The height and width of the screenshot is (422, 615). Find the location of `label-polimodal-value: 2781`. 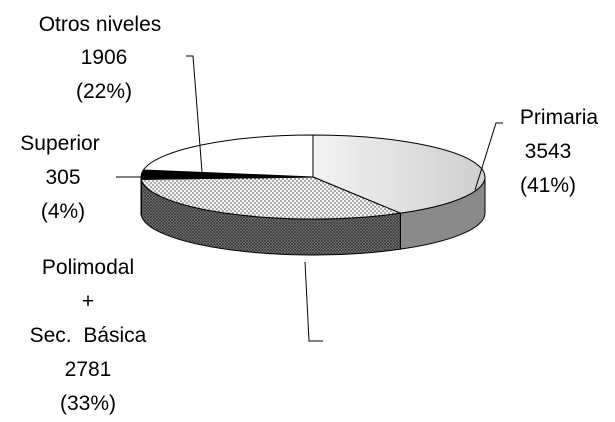

label-polimodal-value: 2781 is located at coordinates (88, 369).